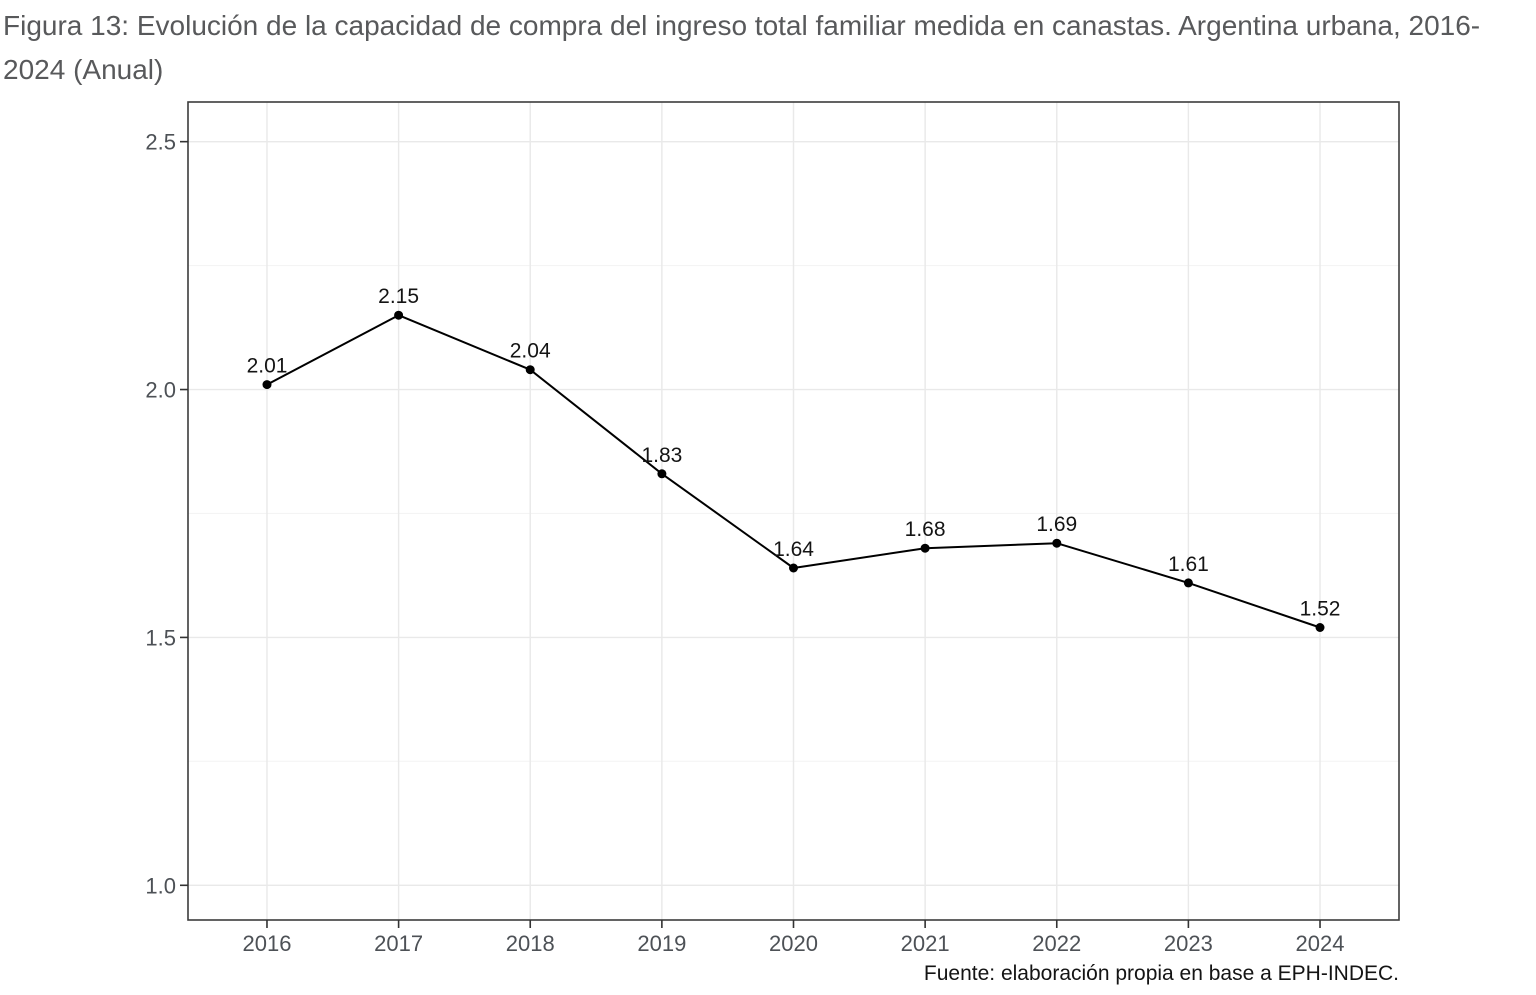 The width and height of the screenshot is (1536, 995). Describe the element at coordinates (1320, 609) in the screenshot. I see `data-point-label: 1.52` at that location.